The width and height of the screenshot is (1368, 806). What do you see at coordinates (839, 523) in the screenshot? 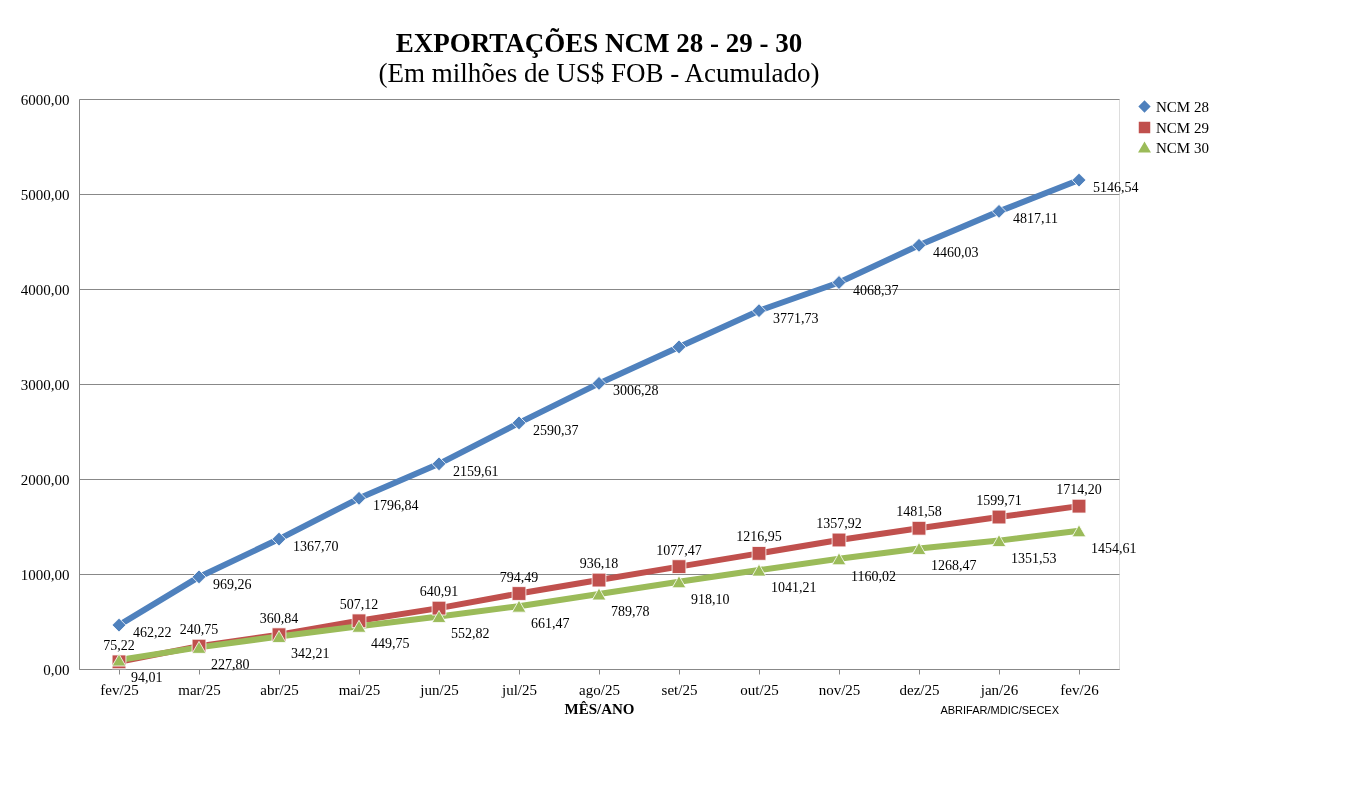
I see `data-label: 1357,92` at bounding box center [839, 523].